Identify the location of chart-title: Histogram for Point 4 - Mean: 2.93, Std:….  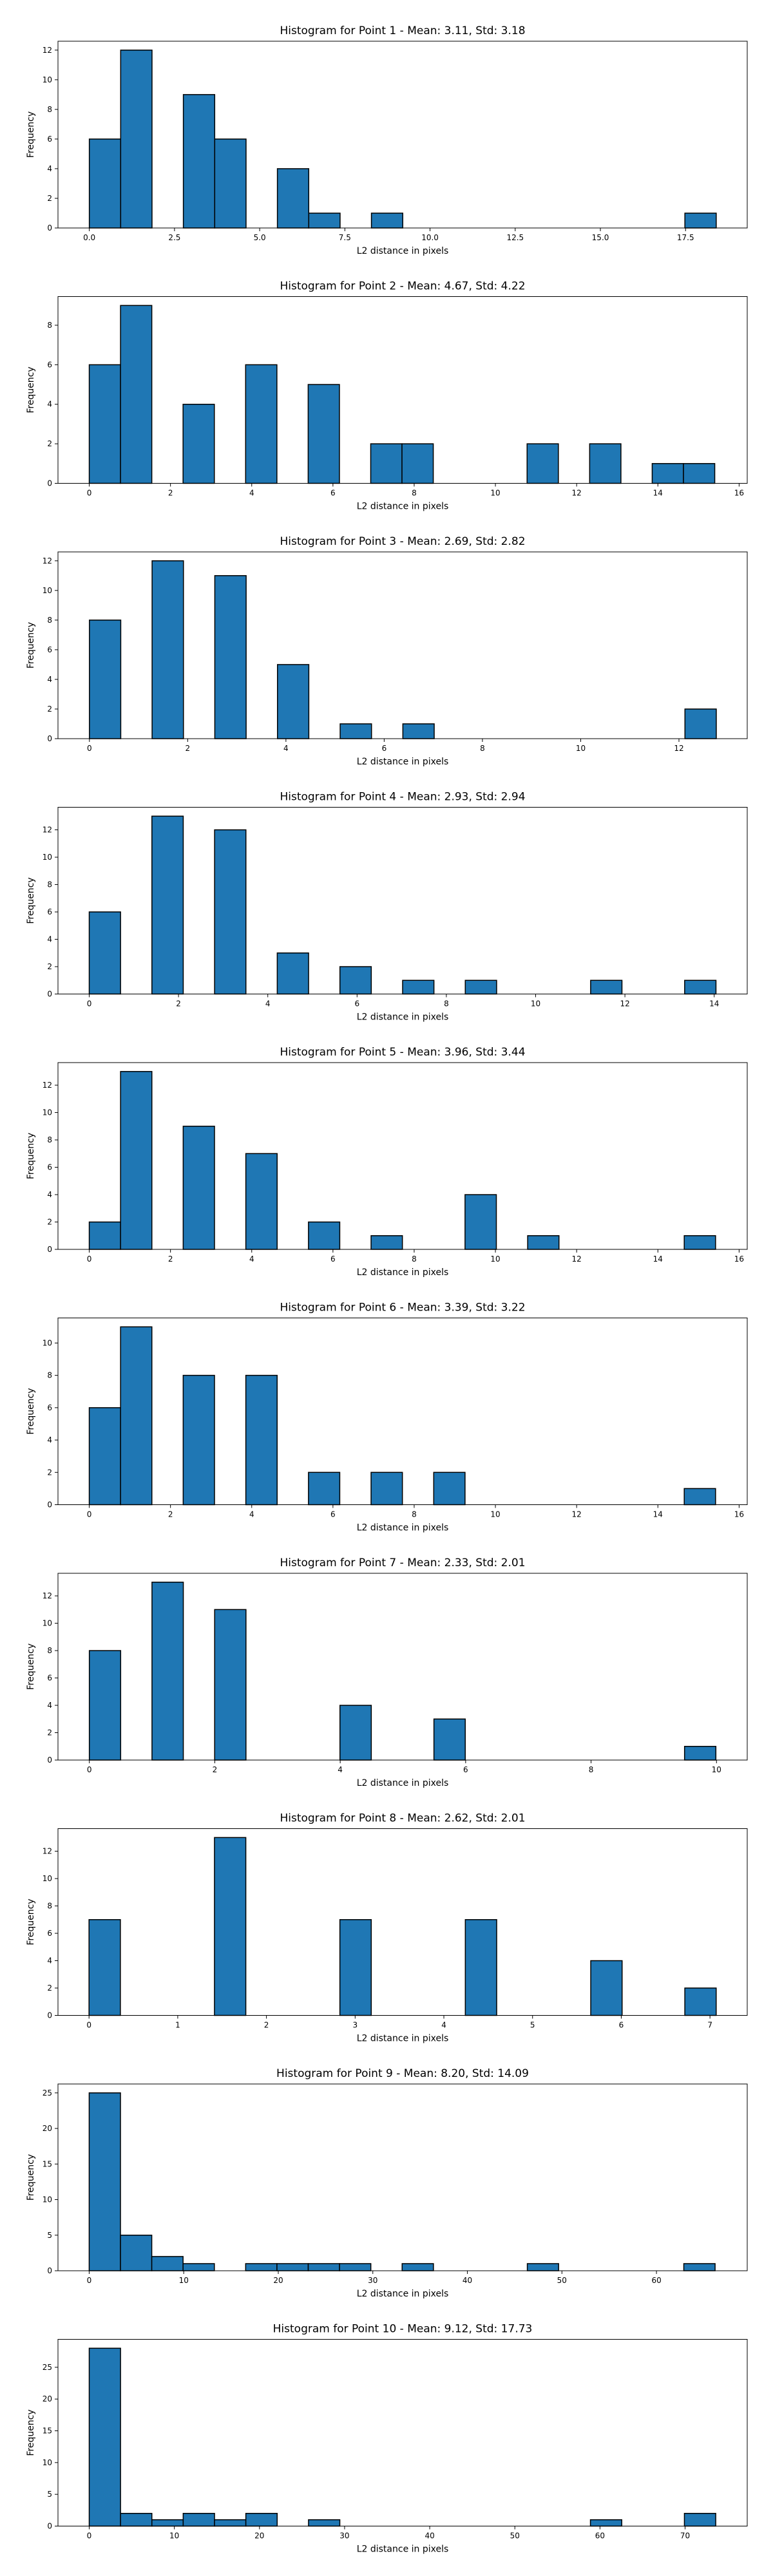
(402, 797).